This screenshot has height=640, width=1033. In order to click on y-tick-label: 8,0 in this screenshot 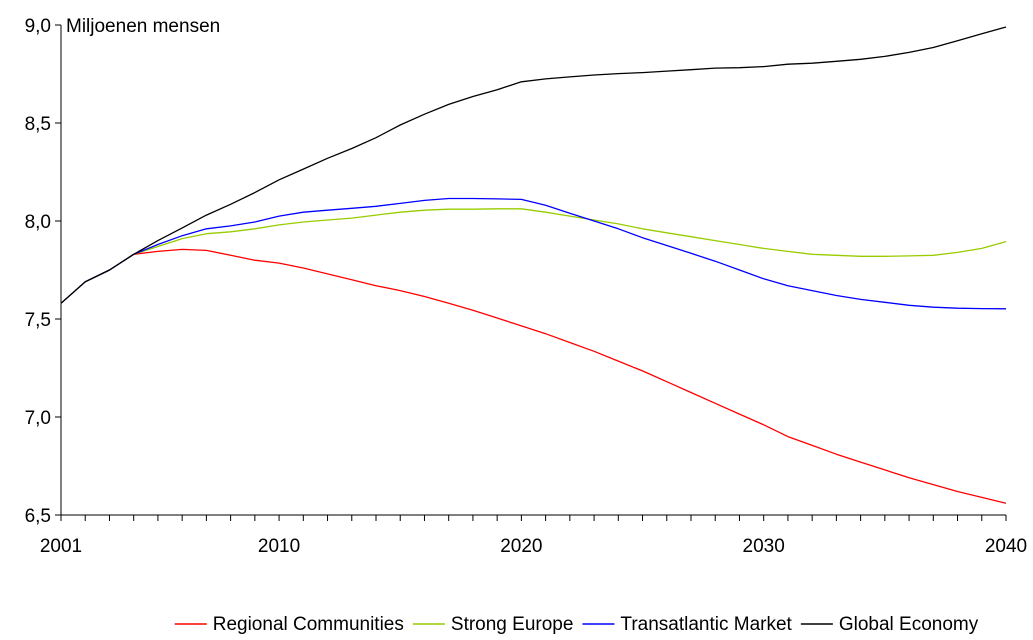, I will do `click(38, 222)`.